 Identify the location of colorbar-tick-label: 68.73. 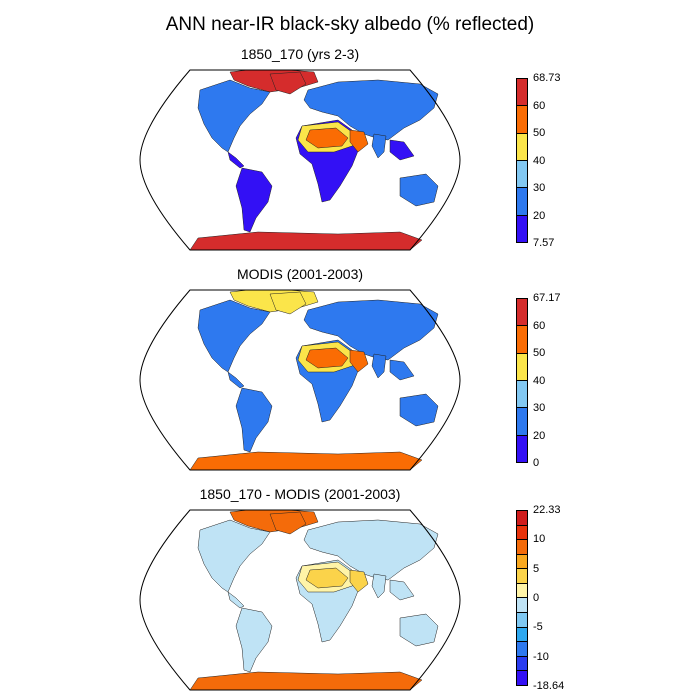
(547, 78).